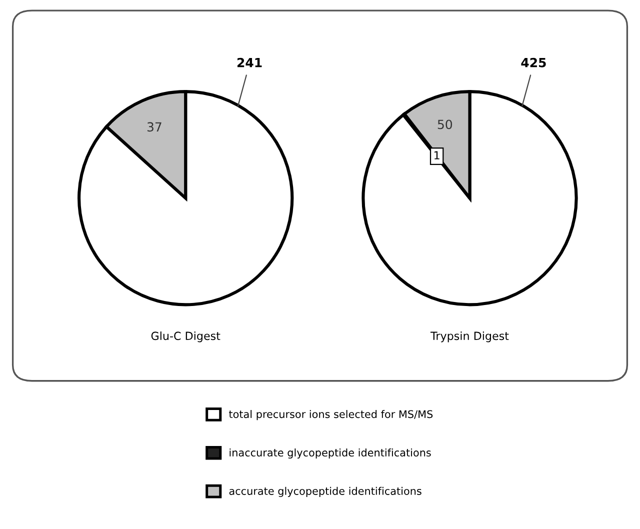 This screenshot has height=529, width=640. What do you see at coordinates (330, 453) in the screenshot?
I see `legend-label: inaccurate glycopeptide identifications` at bounding box center [330, 453].